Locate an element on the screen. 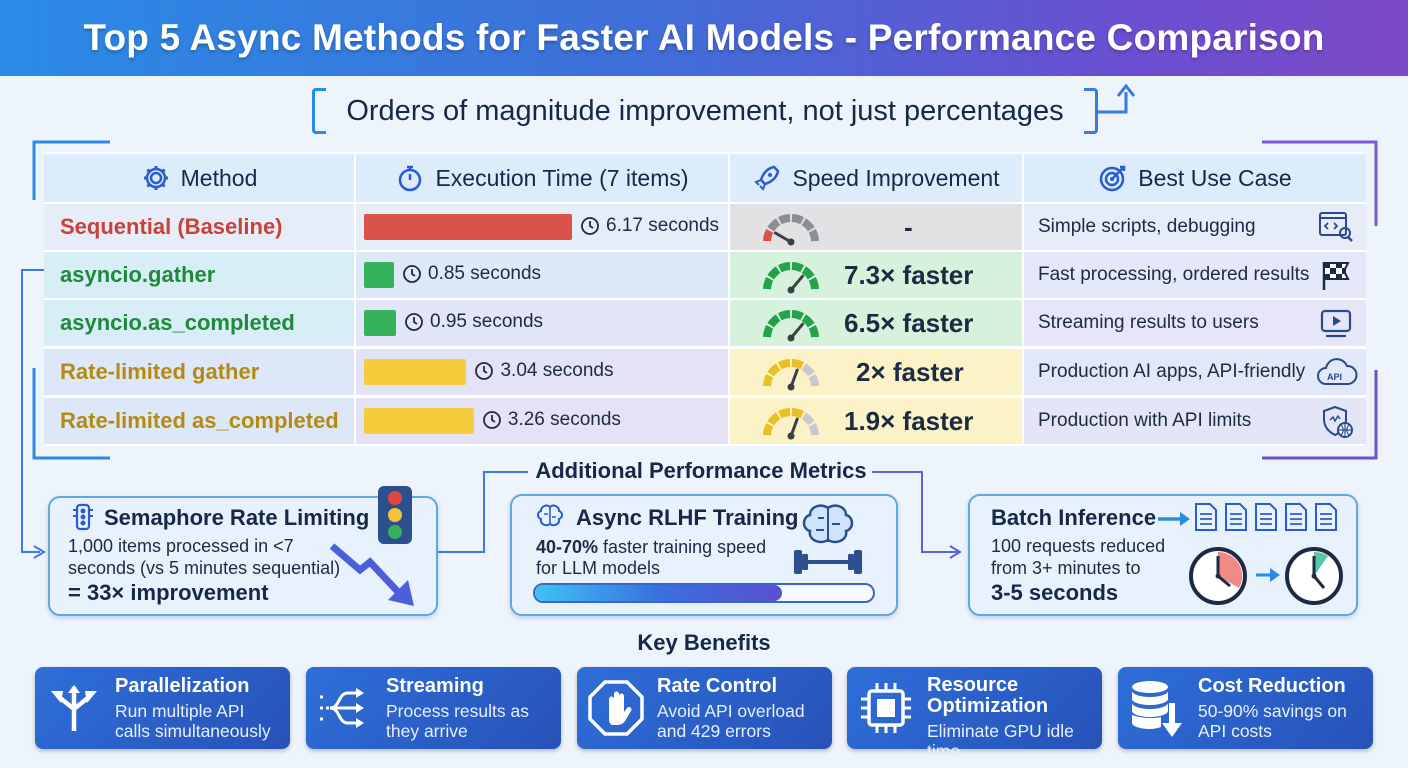  brain-small-icon is located at coordinates (550, 515).